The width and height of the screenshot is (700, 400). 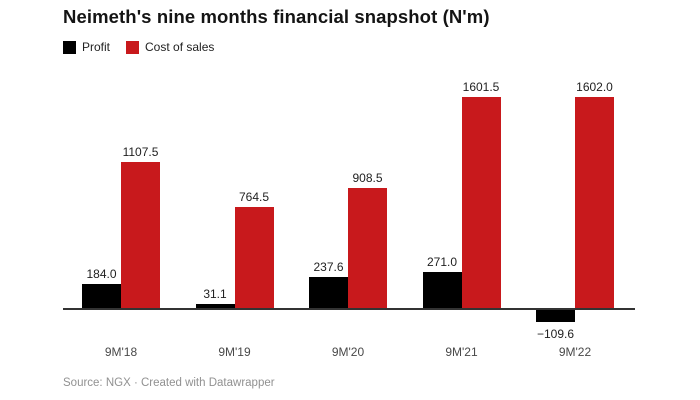 I want to click on x-tick-label: 9M'21, so click(x=461, y=352).